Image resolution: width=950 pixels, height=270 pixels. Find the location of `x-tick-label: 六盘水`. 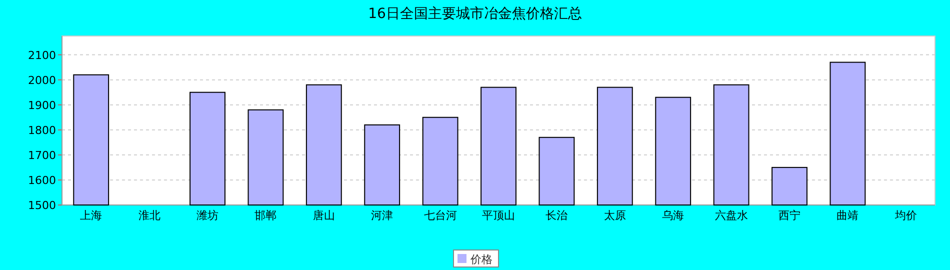

x-tick-label: 六盘水 is located at coordinates (731, 215).